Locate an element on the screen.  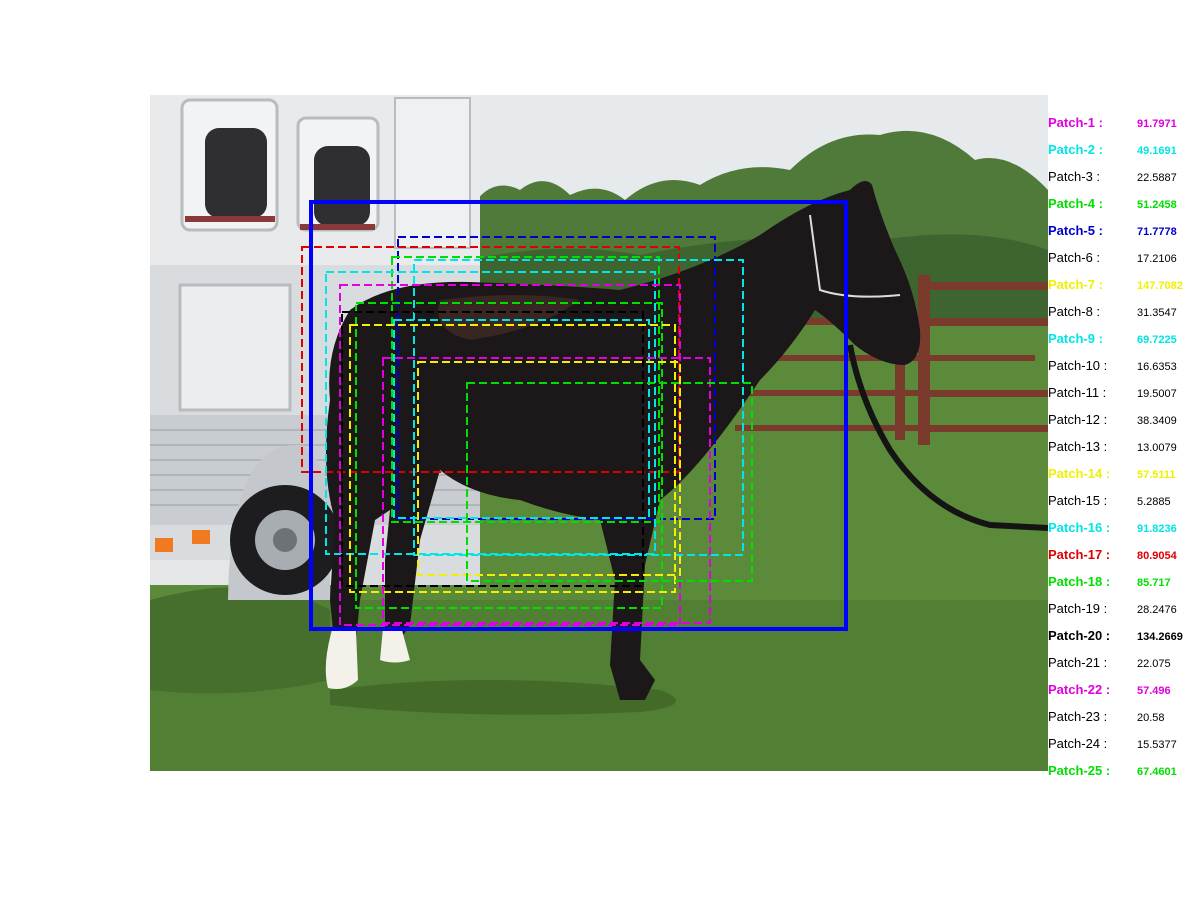
patch-label: Patch-21 : is located at coordinates (1077, 662).